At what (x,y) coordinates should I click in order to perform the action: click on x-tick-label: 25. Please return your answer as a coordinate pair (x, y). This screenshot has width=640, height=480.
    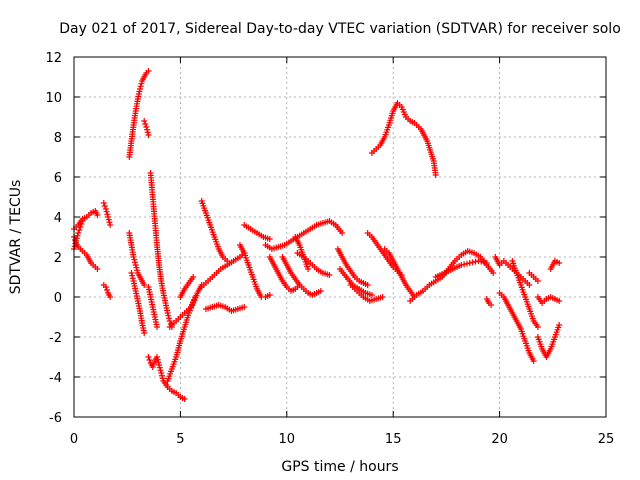
    Looking at the image, I should click on (606, 439).